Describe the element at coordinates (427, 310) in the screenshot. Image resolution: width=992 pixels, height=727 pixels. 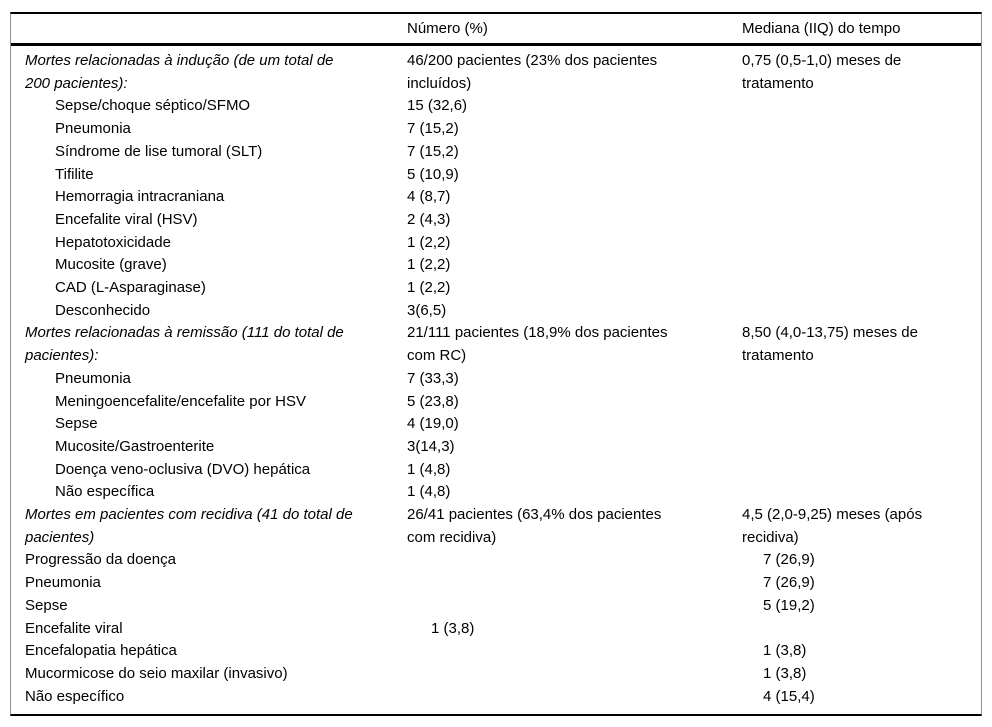
I see `numero-cell: 3(6,5)` at that location.